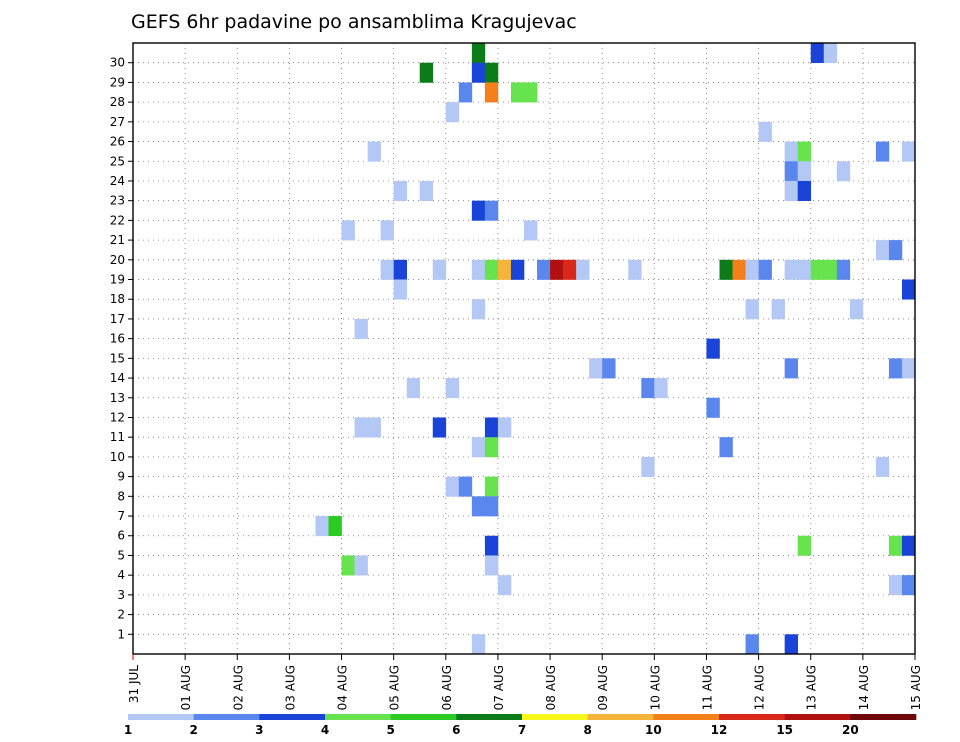 The height and width of the screenshot is (742, 960). What do you see at coordinates (655, 687) in the screenshot?
I see `x-tick-label: 10 AUG` at bounding box center [655, 687].